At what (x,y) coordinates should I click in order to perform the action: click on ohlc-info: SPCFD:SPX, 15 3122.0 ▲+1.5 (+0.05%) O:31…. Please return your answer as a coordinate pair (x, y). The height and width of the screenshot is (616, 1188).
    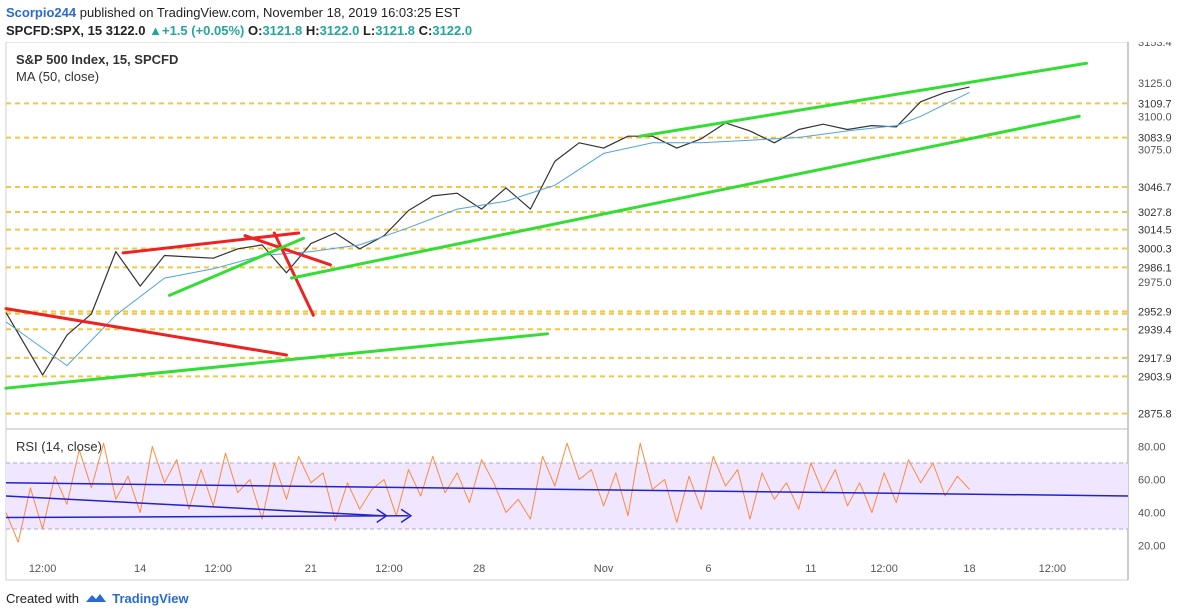
    Looking at the image, I should click on (239, 30).